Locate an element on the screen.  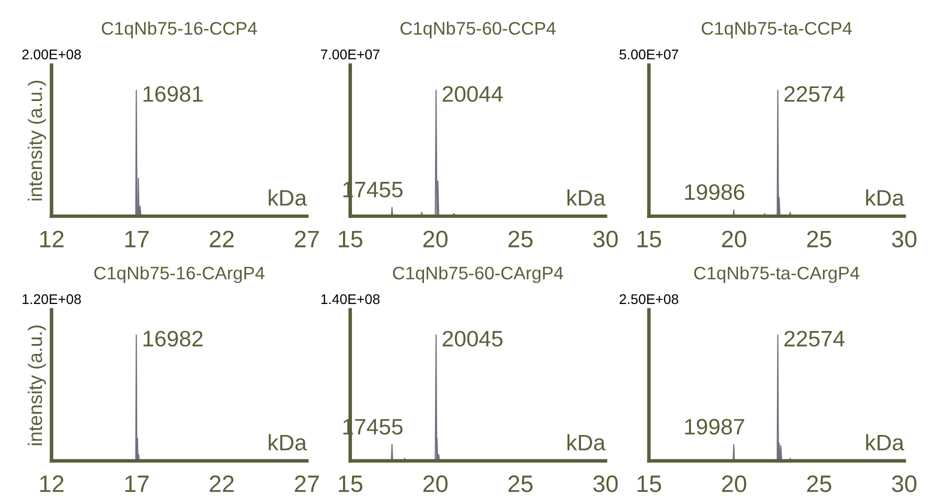
annotation: 16982 is located at coordinates (173, 338).